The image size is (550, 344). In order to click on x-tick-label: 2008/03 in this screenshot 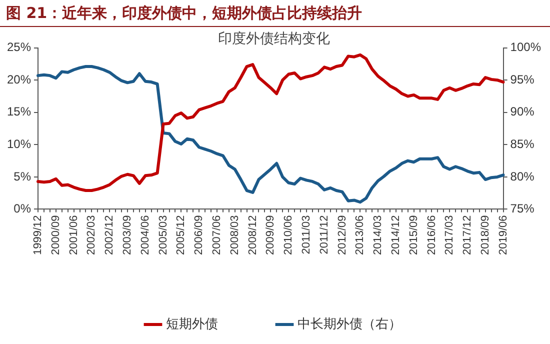, I will do `click(234, 235)`.